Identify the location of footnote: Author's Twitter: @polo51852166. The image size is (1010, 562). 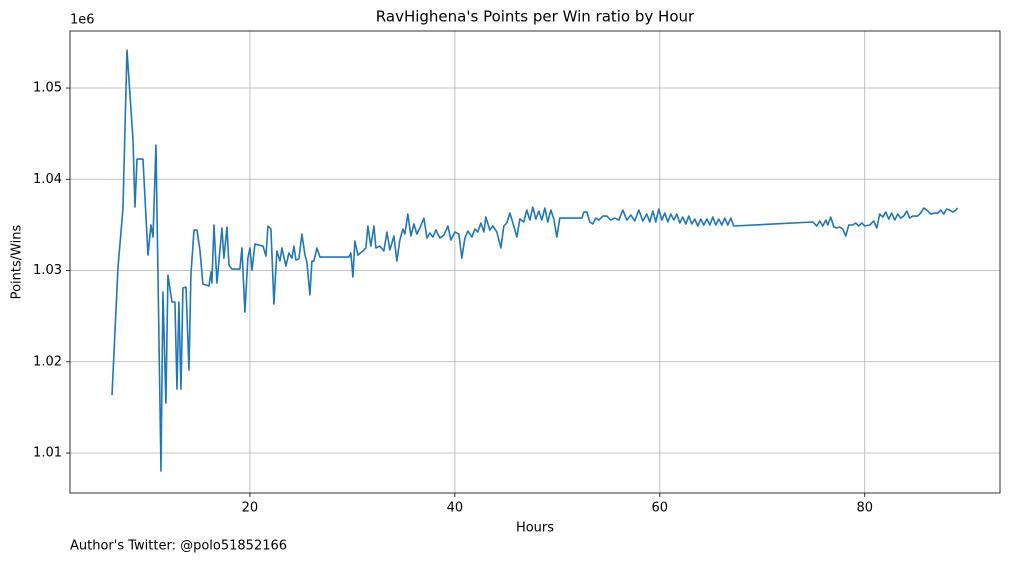
(178, 546).